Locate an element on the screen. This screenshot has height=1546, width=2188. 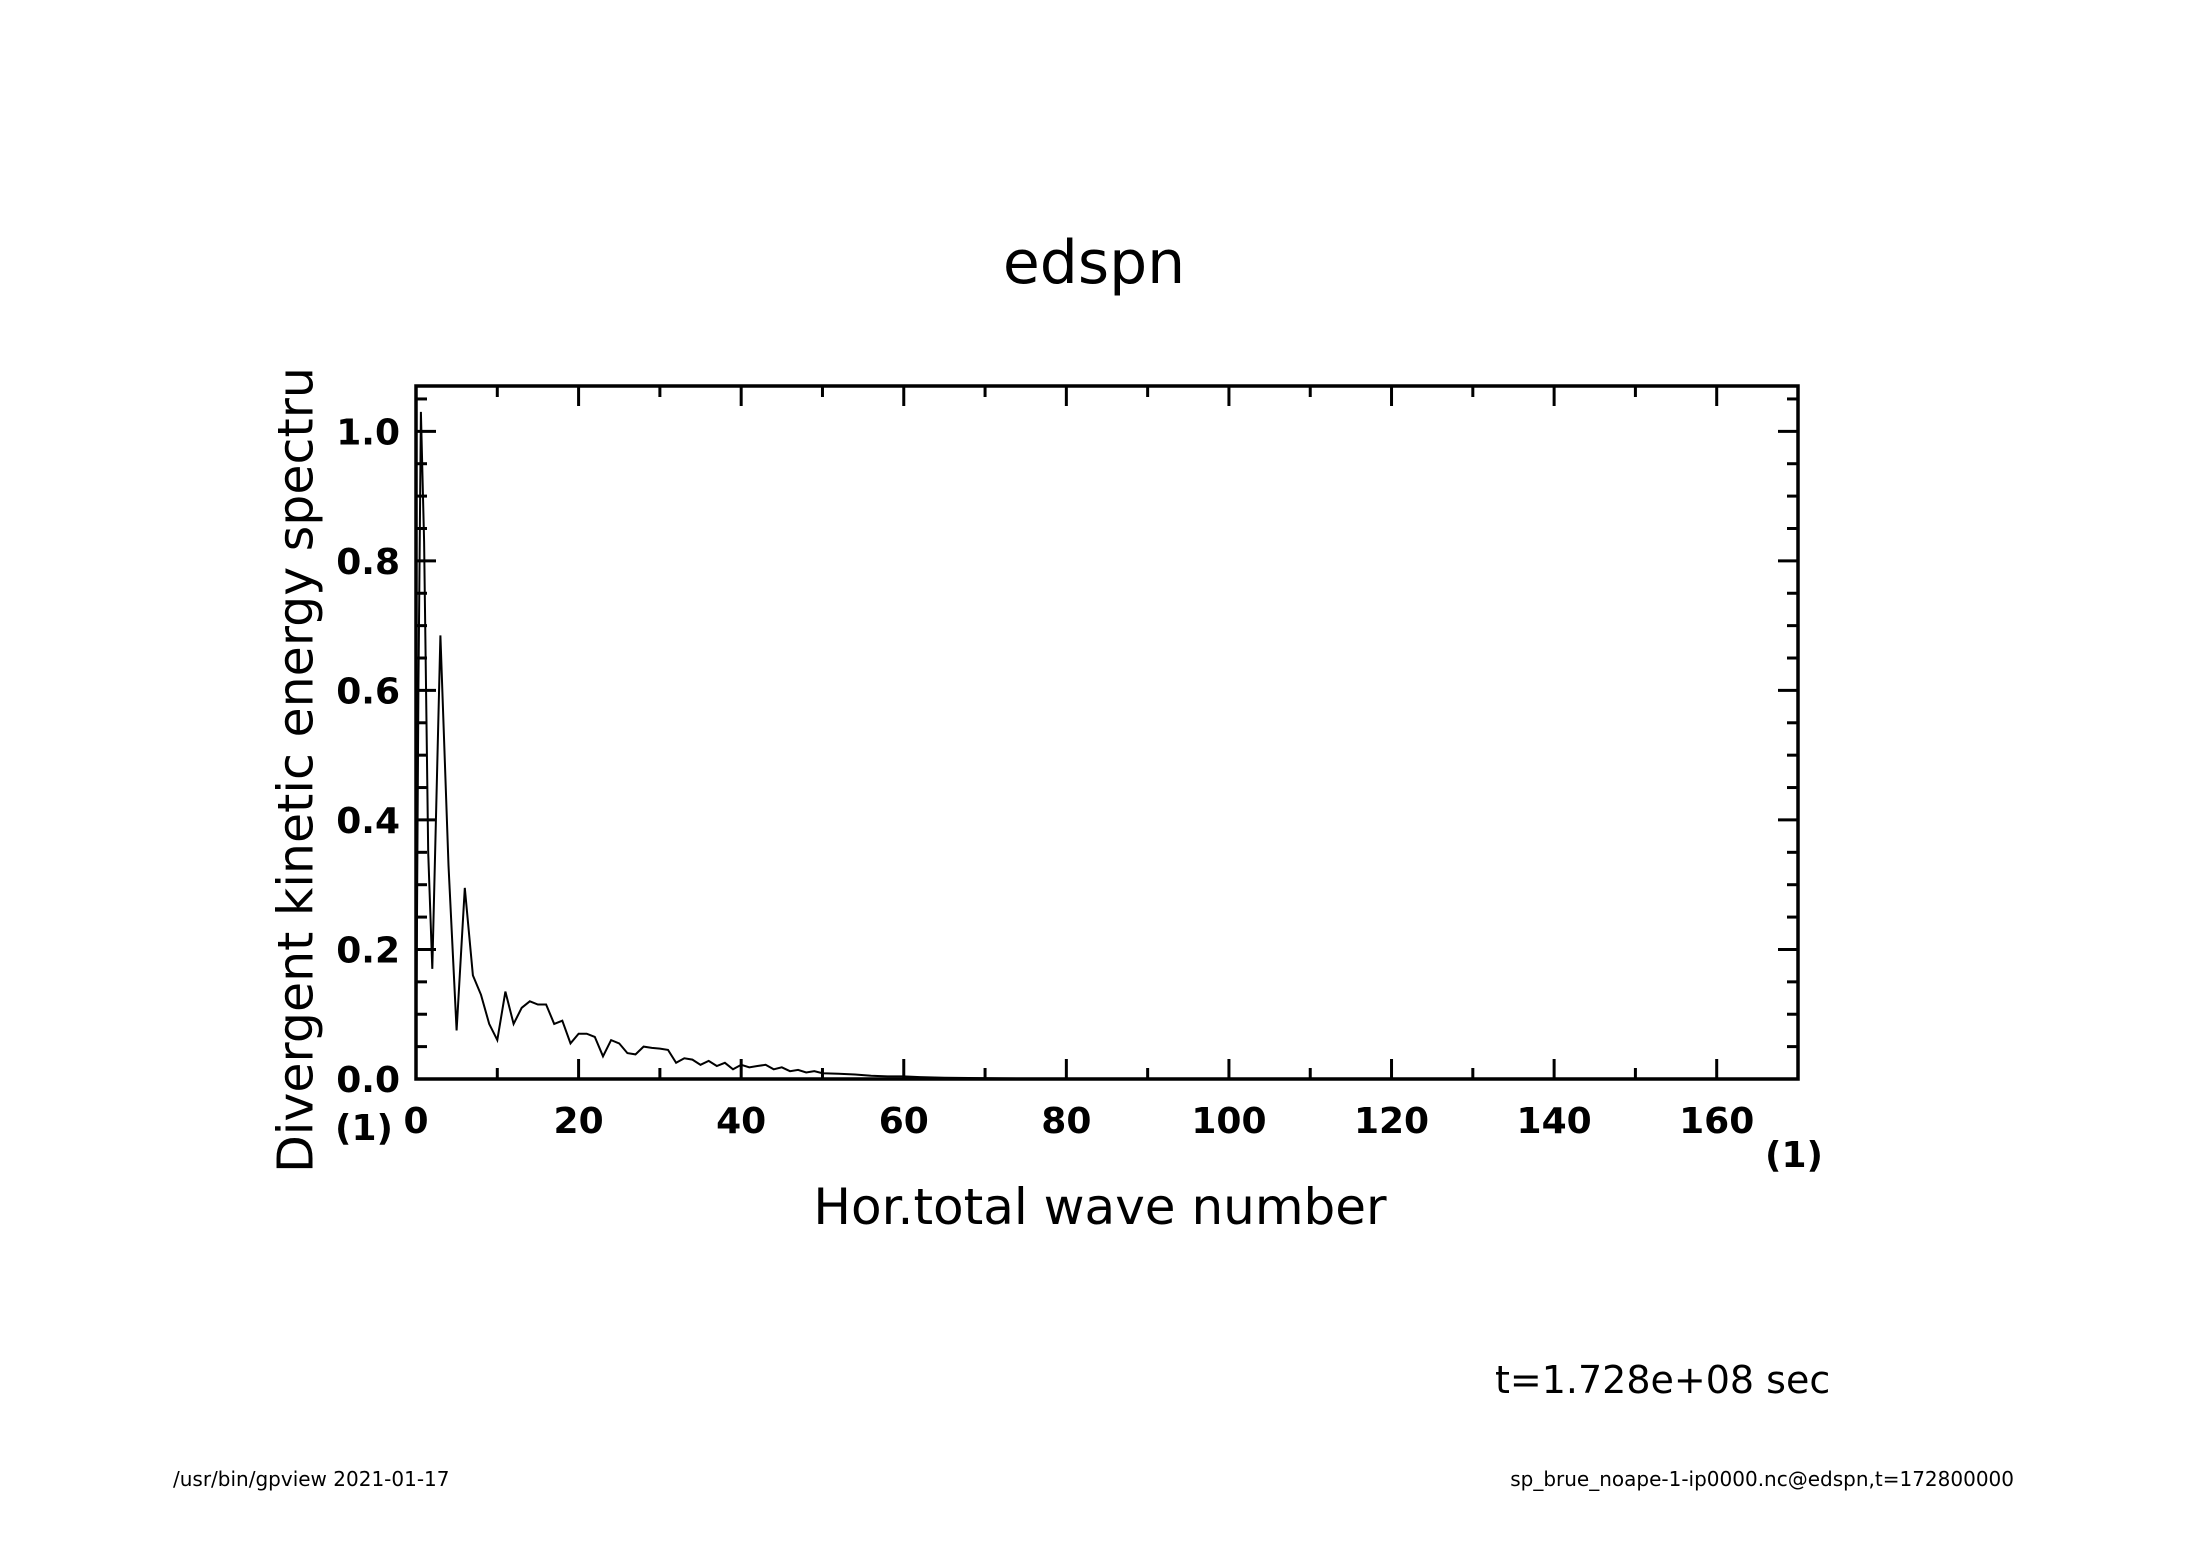
y-tick-labels: 0.0 0.2 0.4 0.6 0.8 1.0 is located at coordinates (368, 756).